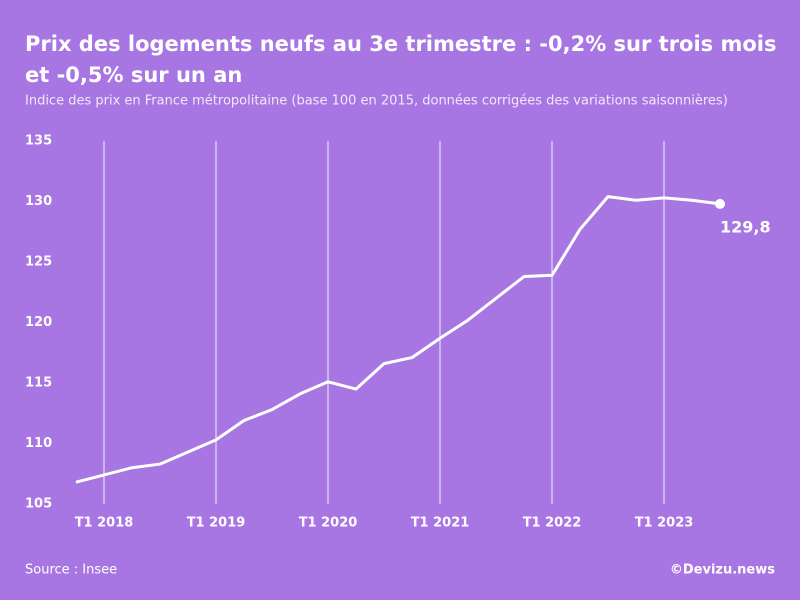 Image resolution: width=800 pixels, height=600 pixels. What do you see at coordinates (133, 75) in the screenshot?
I see `chart-title: et -0,5% sur un an` at bounding box center [133, 75].